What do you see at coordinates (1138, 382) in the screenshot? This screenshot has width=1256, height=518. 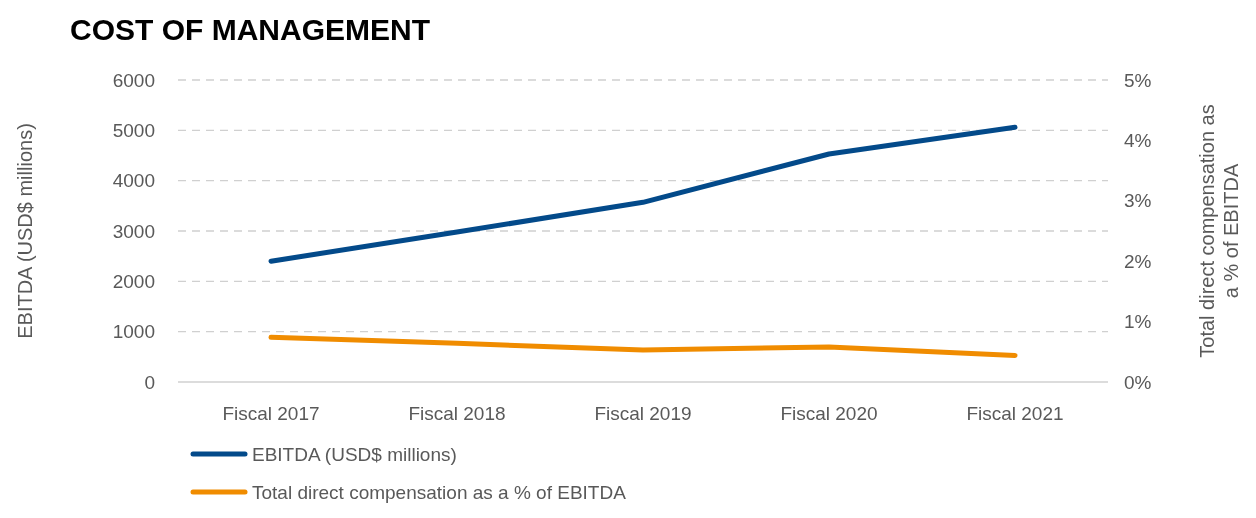 I see `y2-tick-label: 0%` at bounding box center [1138, 382].